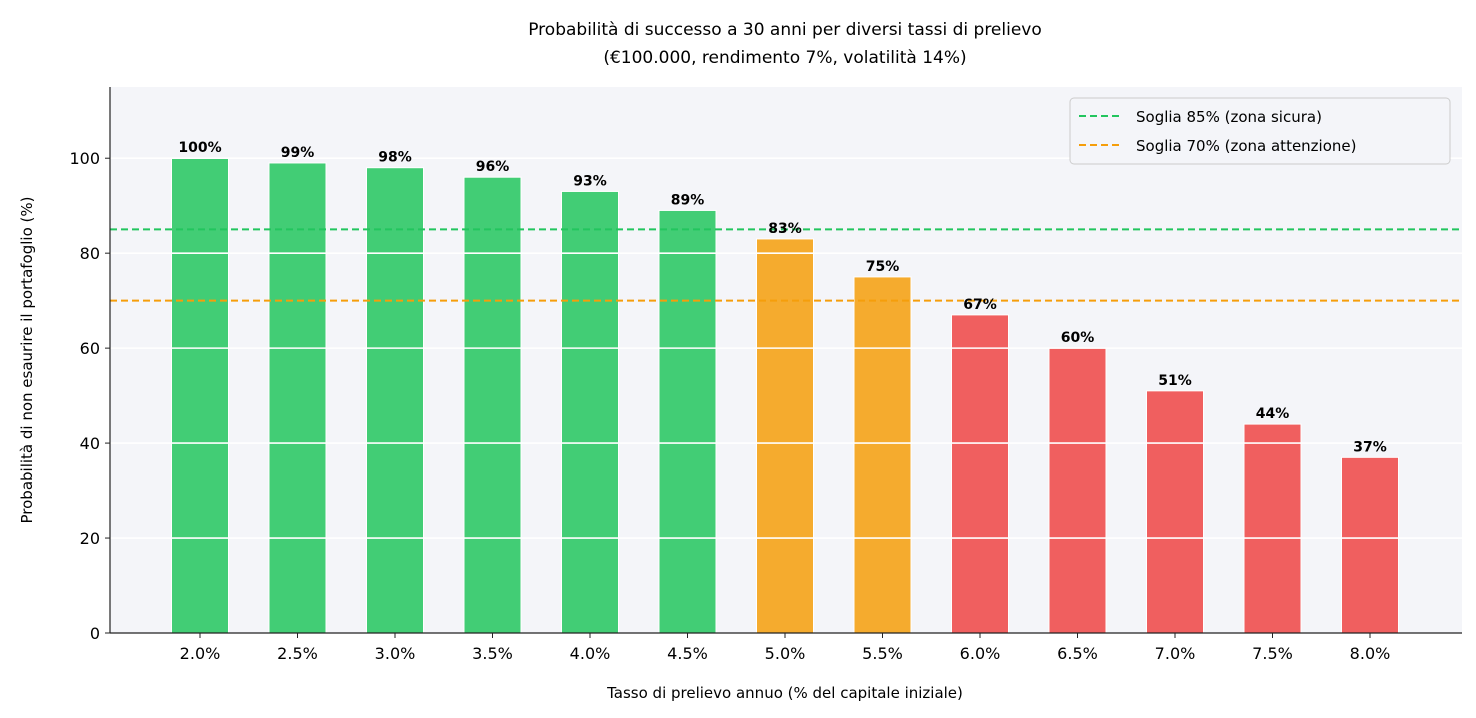 This screenshot has height=718, width=1476. Describe the element at coordinates (395, 158) in the screenshot. I see `data-label: 98%` at that location.